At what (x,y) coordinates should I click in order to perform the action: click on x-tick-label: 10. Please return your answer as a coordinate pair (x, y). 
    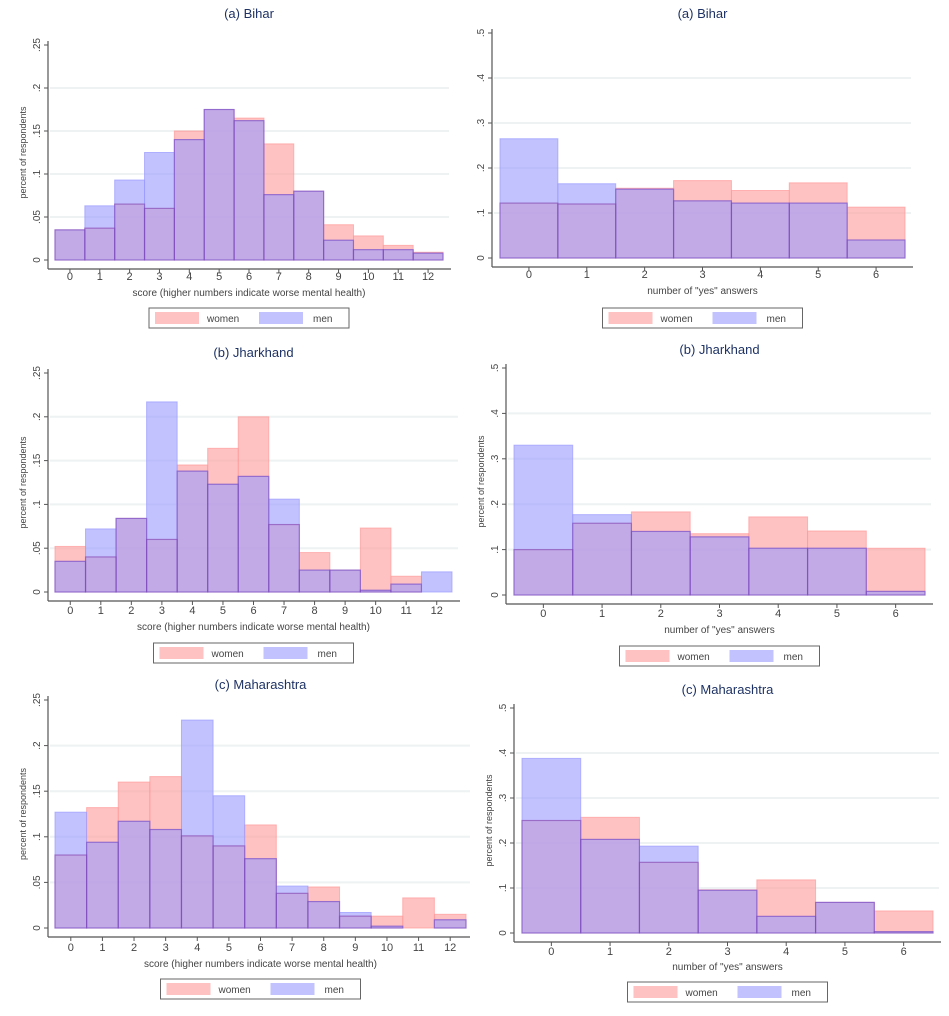
    Looking at the image, I should click on (368, 277).